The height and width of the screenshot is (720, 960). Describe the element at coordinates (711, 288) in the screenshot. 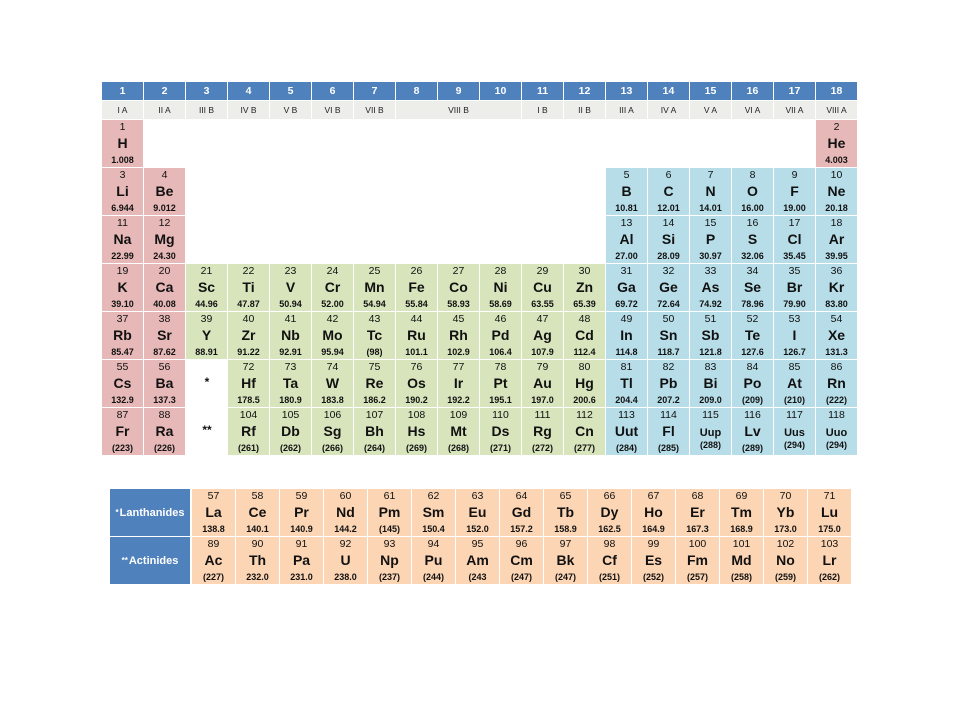

I see `element-cell: 33 As 74.92` at that location.